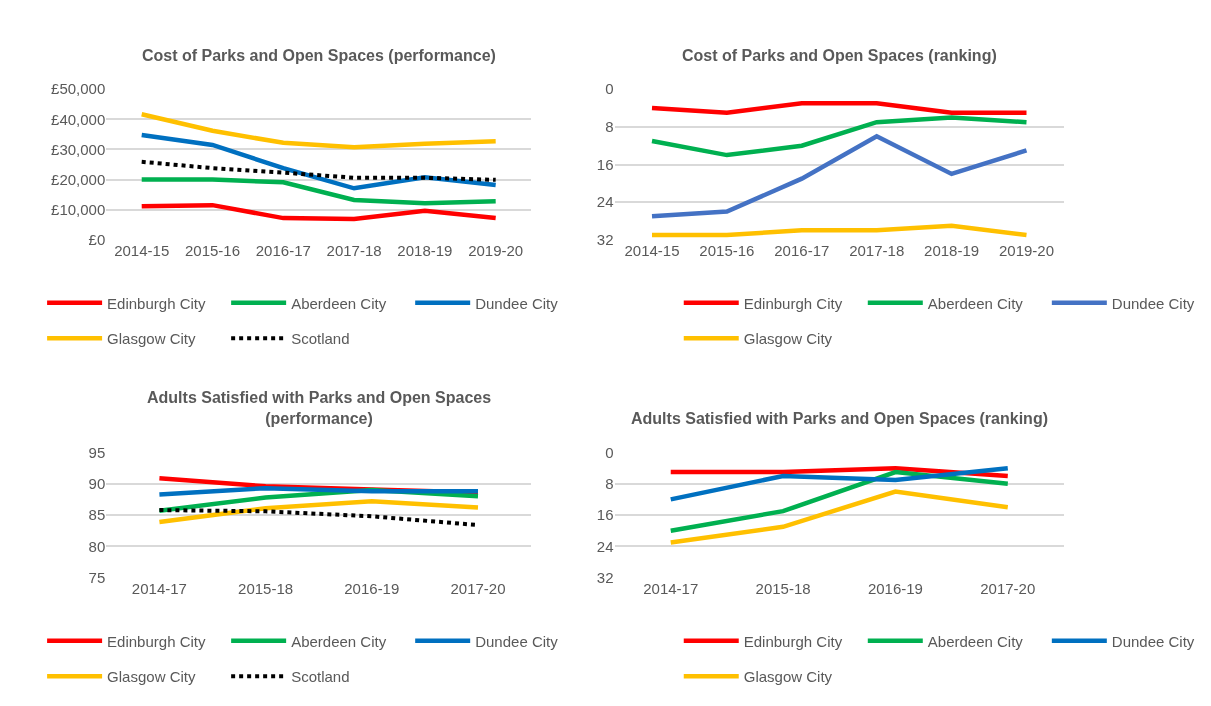  I want to click on y-tick-label: £30,000, so click(78, 149).